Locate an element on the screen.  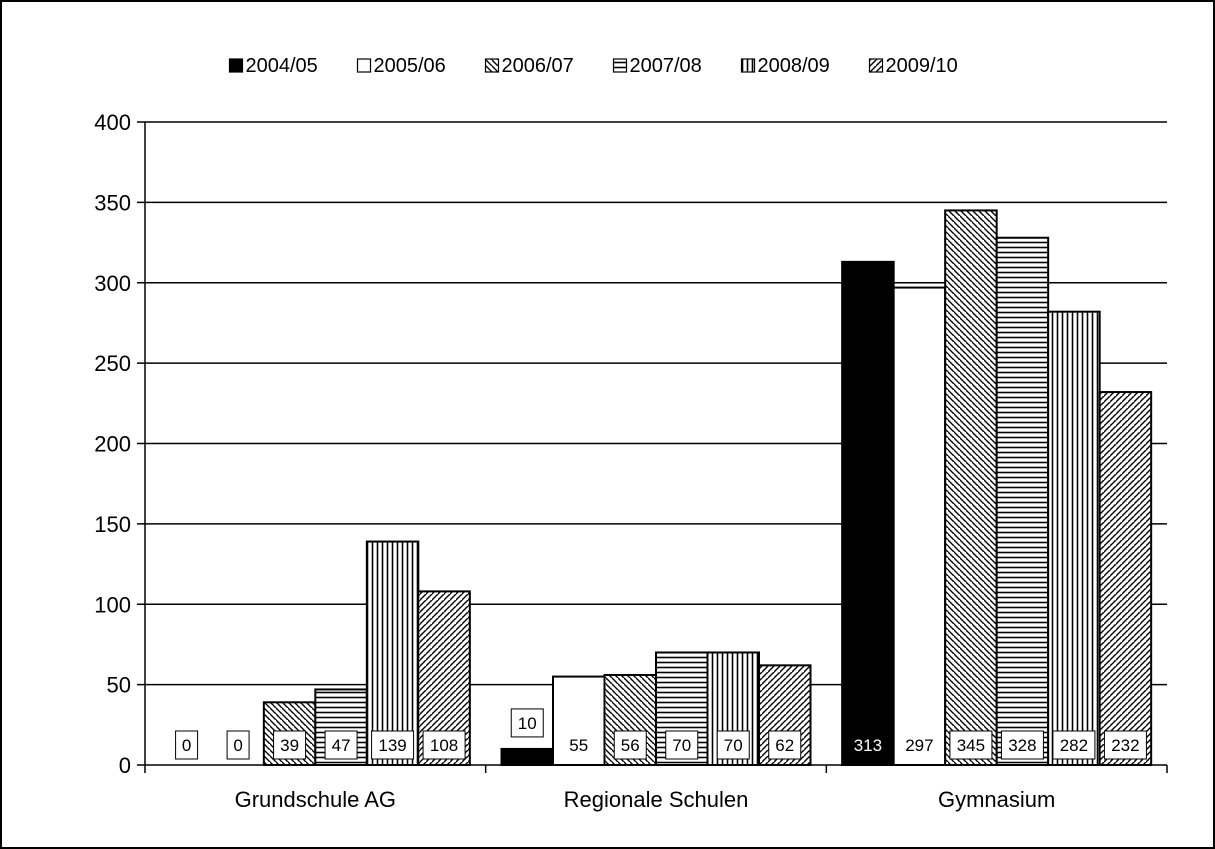
data-label: 328 is located at coordinates (1022, 745).